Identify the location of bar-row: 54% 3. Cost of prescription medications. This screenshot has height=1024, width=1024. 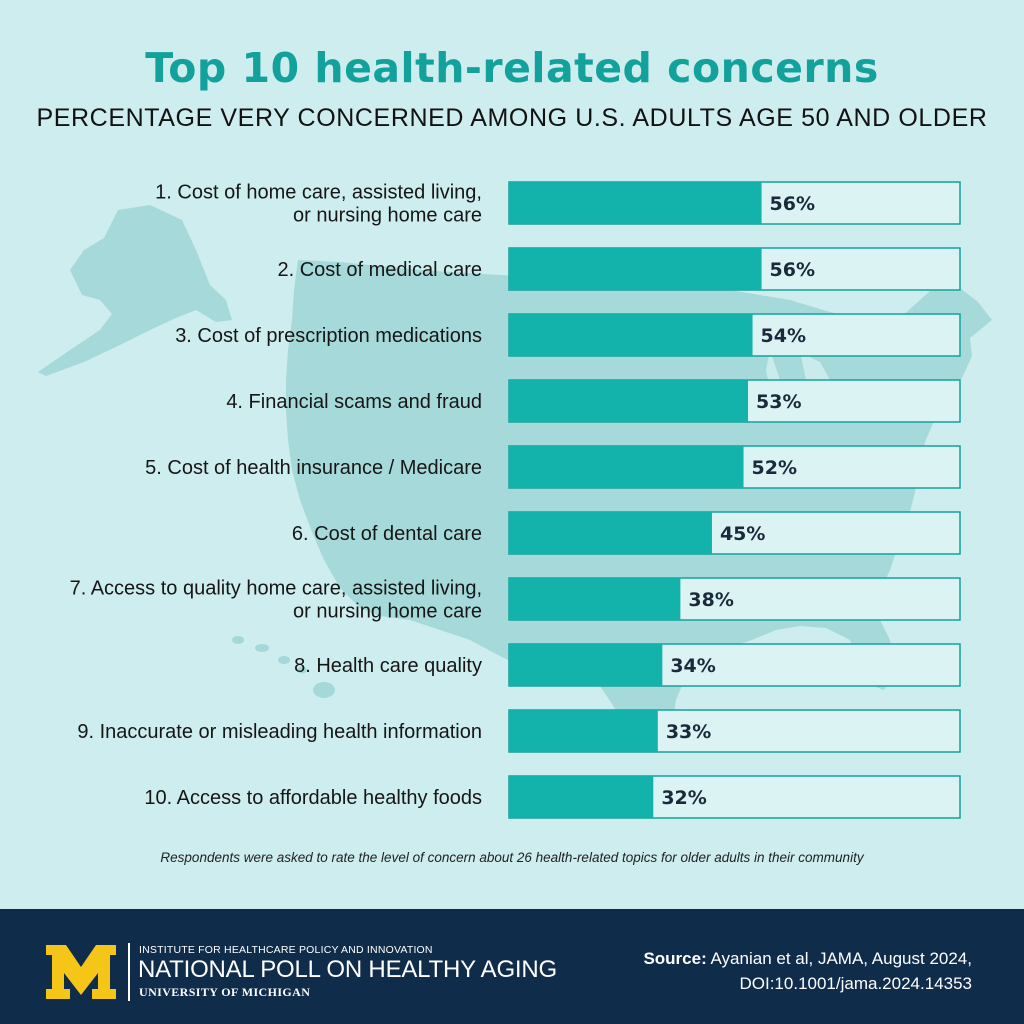
(568, 335).